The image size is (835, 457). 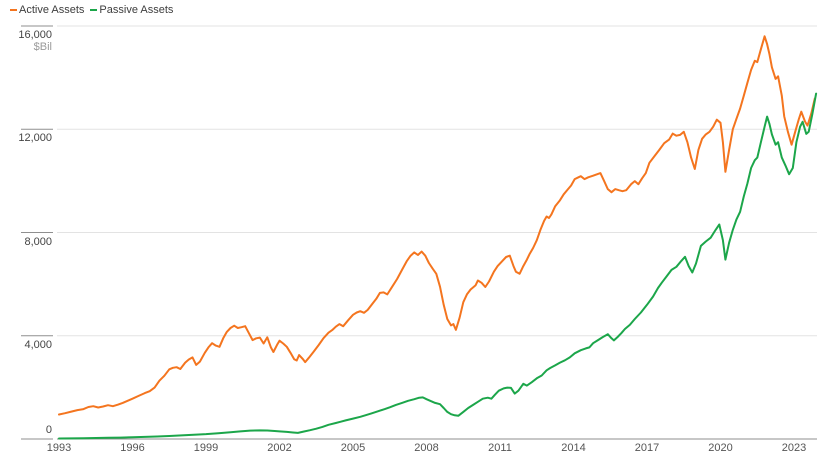 I want to click on passive-assets-swatch-icon, so click(x=94, y=10).